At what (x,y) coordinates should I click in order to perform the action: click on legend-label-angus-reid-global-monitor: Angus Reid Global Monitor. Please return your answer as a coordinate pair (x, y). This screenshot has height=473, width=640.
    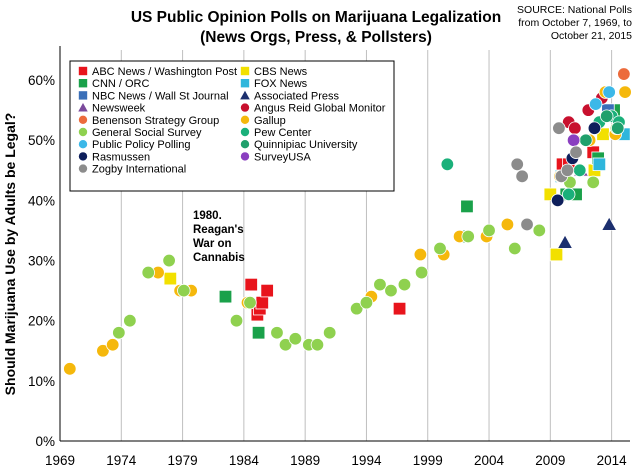
    Looking at the image, I should click on (320, 109).